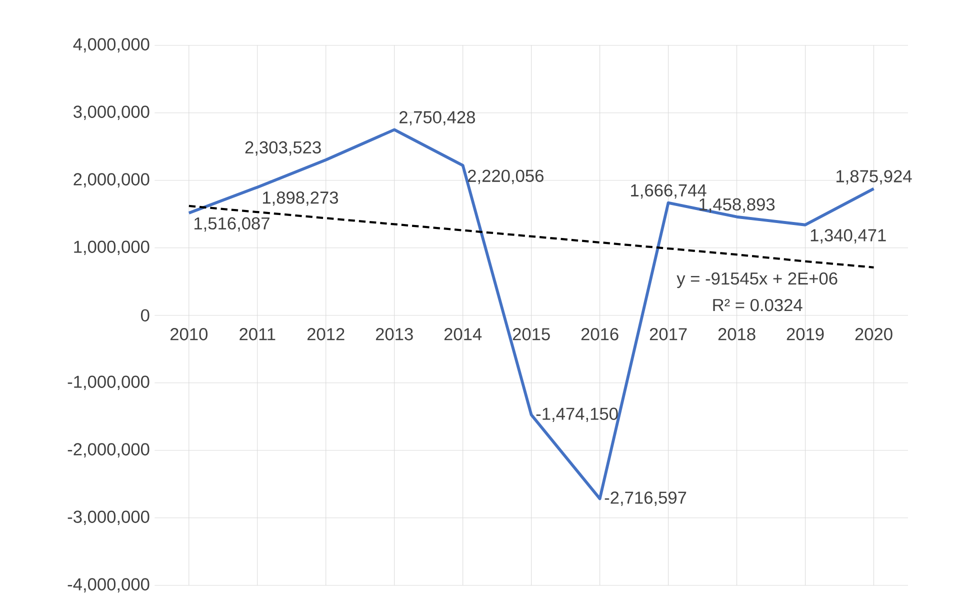 Image resolution: width=961 pixels, height=608 pixels. I want to click on y-tick-label: -4,000,000, so click(109, 585).